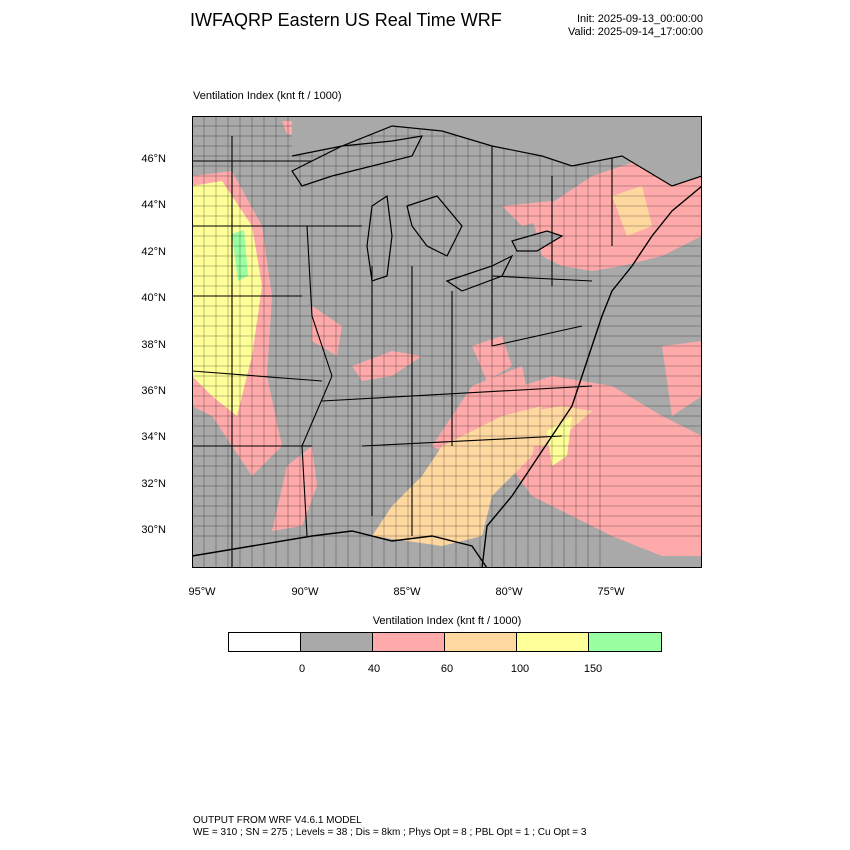 The image size is (850, 850). What do you see at coordinates (407, 592) in the screenshot?
I see `lon-label: 85°W` at bounding box center [407, 592].